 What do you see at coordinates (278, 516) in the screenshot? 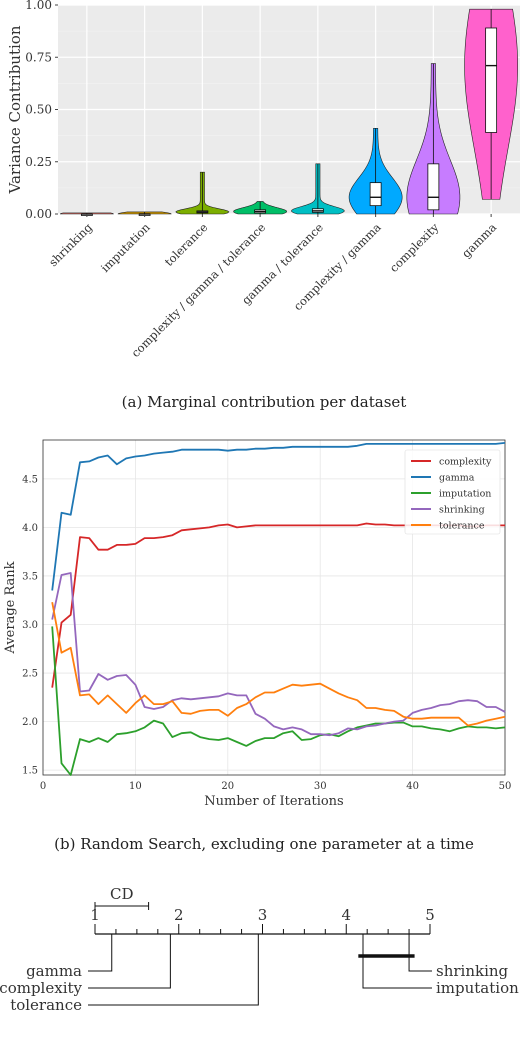
I see `line-gamma` at bounding box center [278, 516].